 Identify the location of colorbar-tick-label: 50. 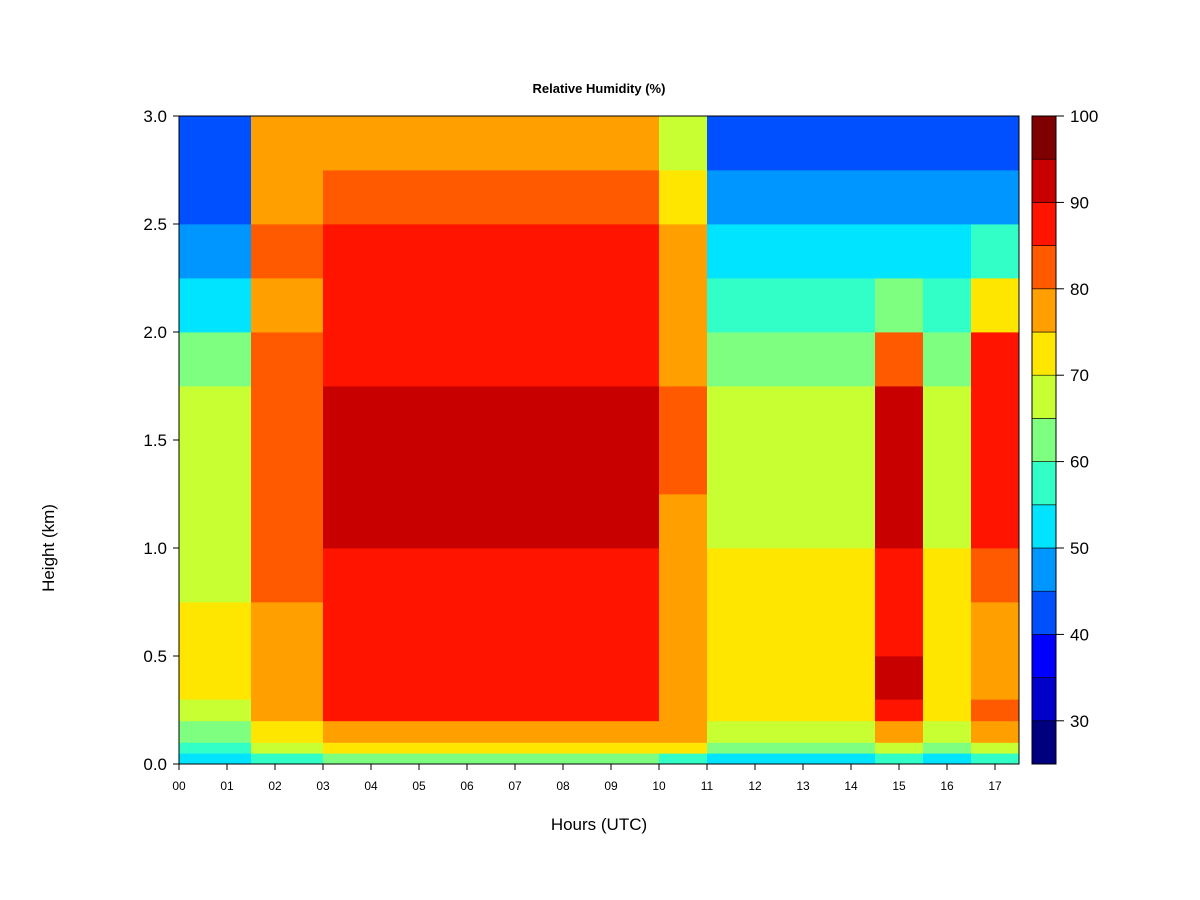
(1079, 548).